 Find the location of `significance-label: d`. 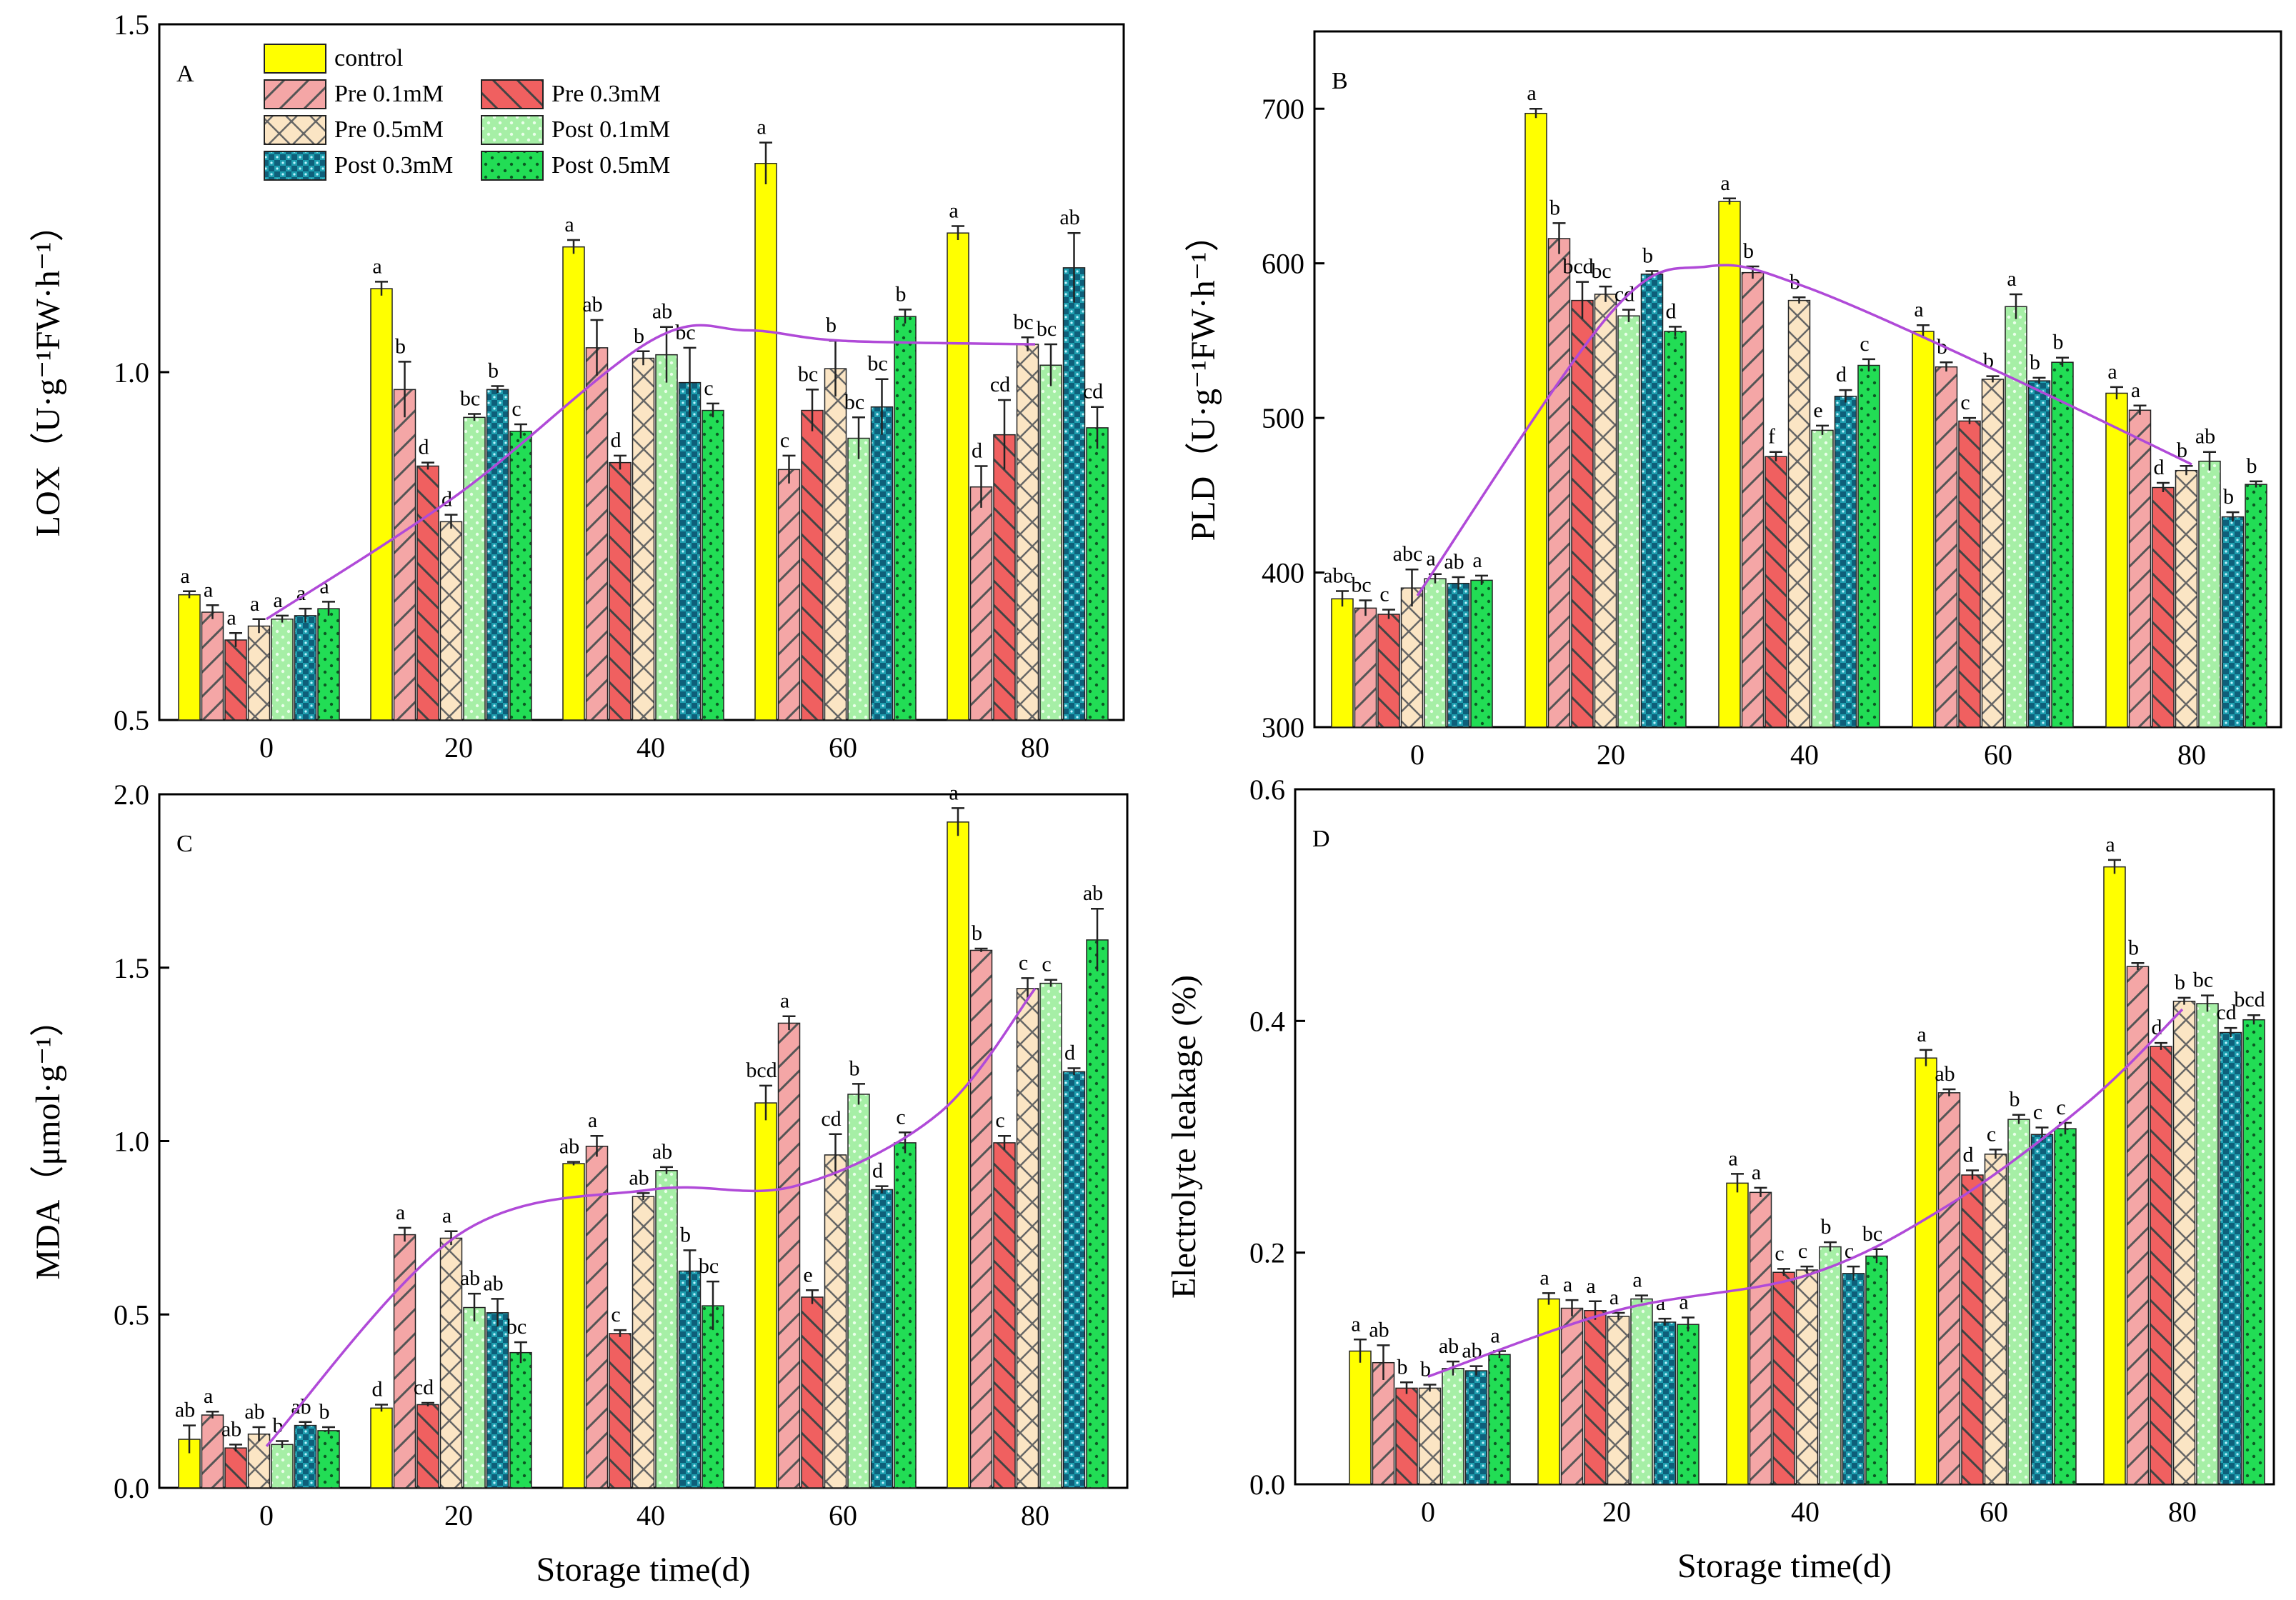

significance-label: d is located at coordinates (977, 450).